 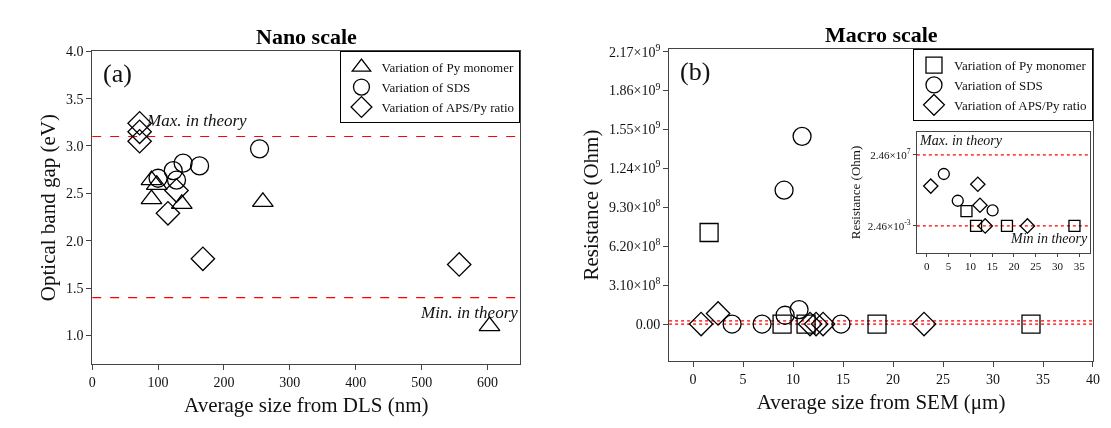 I want to click on y-tick-label: 1.5, so click(x=74, y=289).